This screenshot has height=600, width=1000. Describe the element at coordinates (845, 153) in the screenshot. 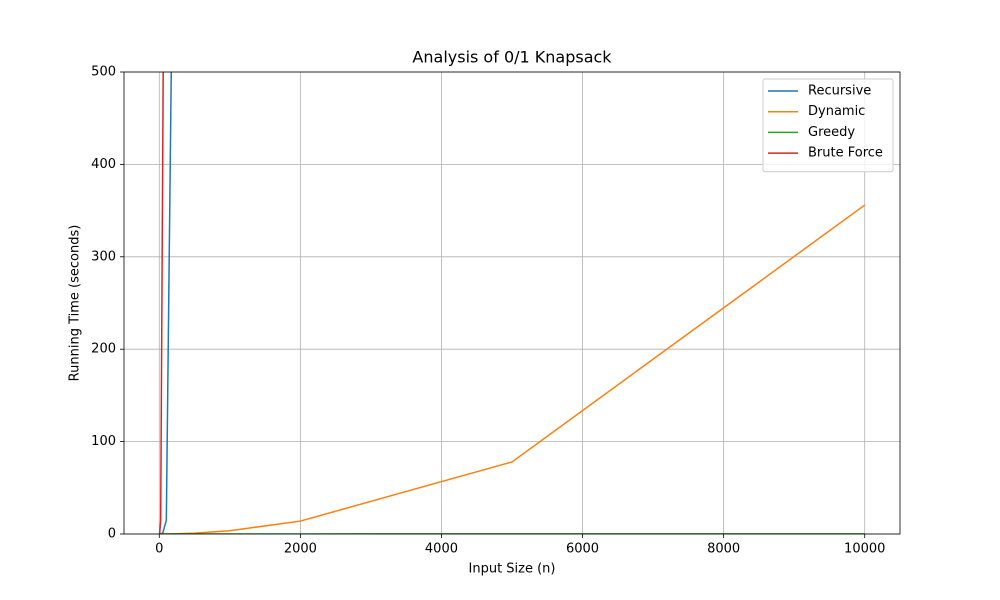

I see `legend-label: Brute Force` at that location.